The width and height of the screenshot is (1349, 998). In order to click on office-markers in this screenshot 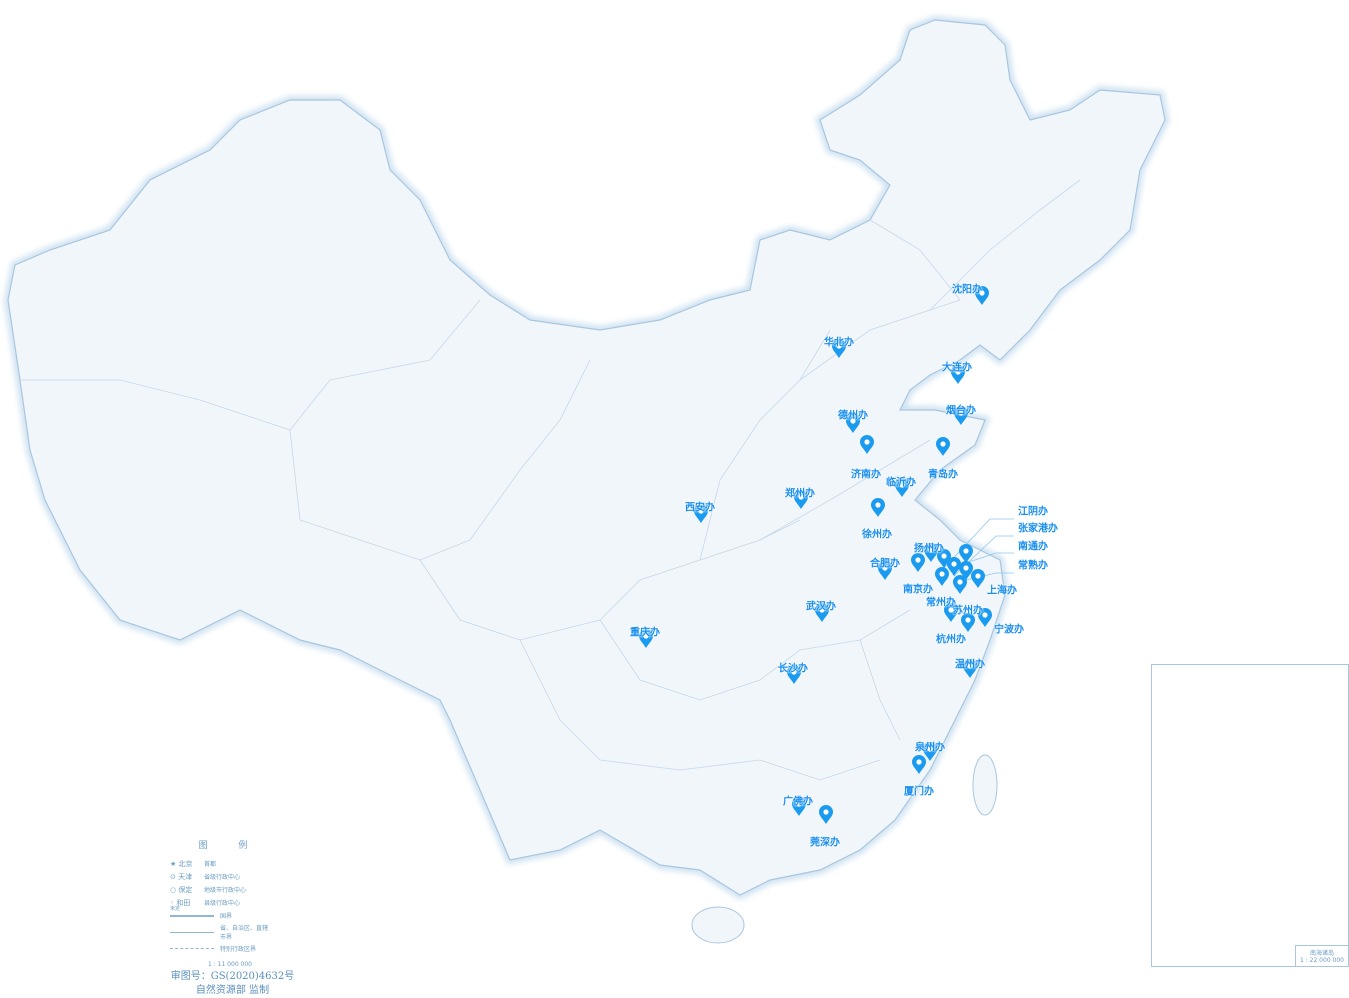, I will do `click(815, 555)`.